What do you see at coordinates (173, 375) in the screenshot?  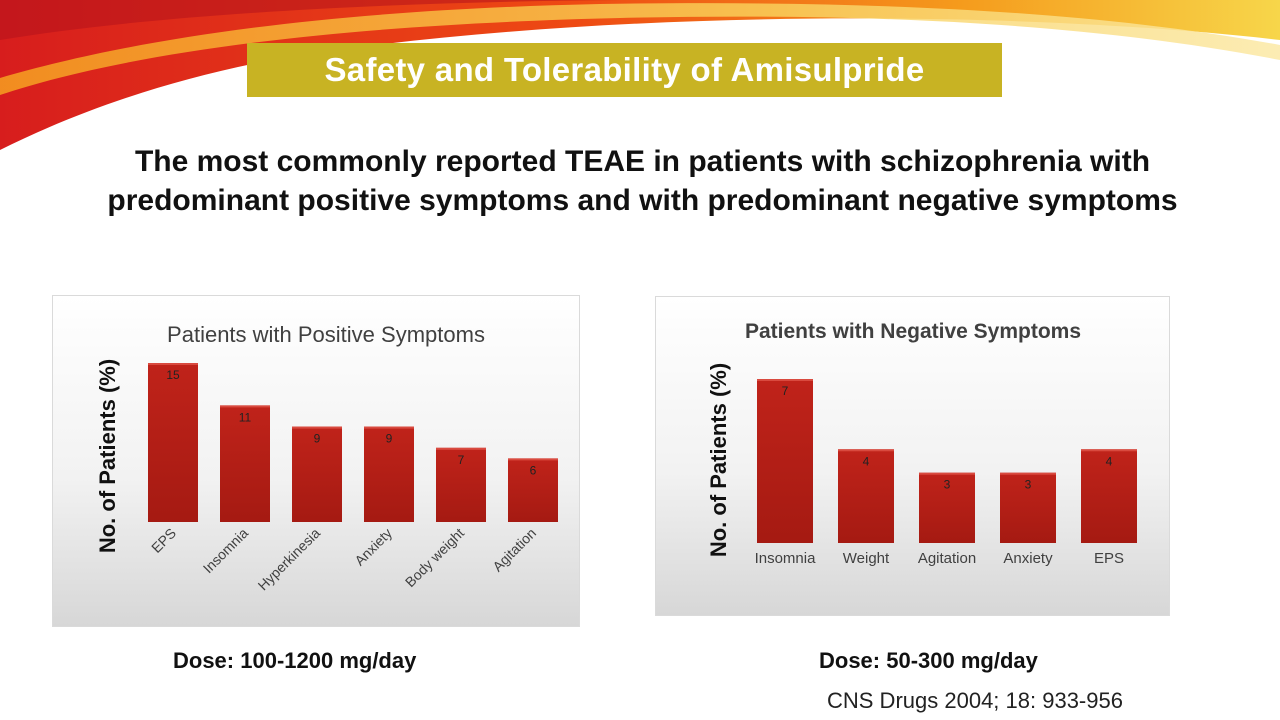 I see `data-label: 15` at bounding box center [173, 375].